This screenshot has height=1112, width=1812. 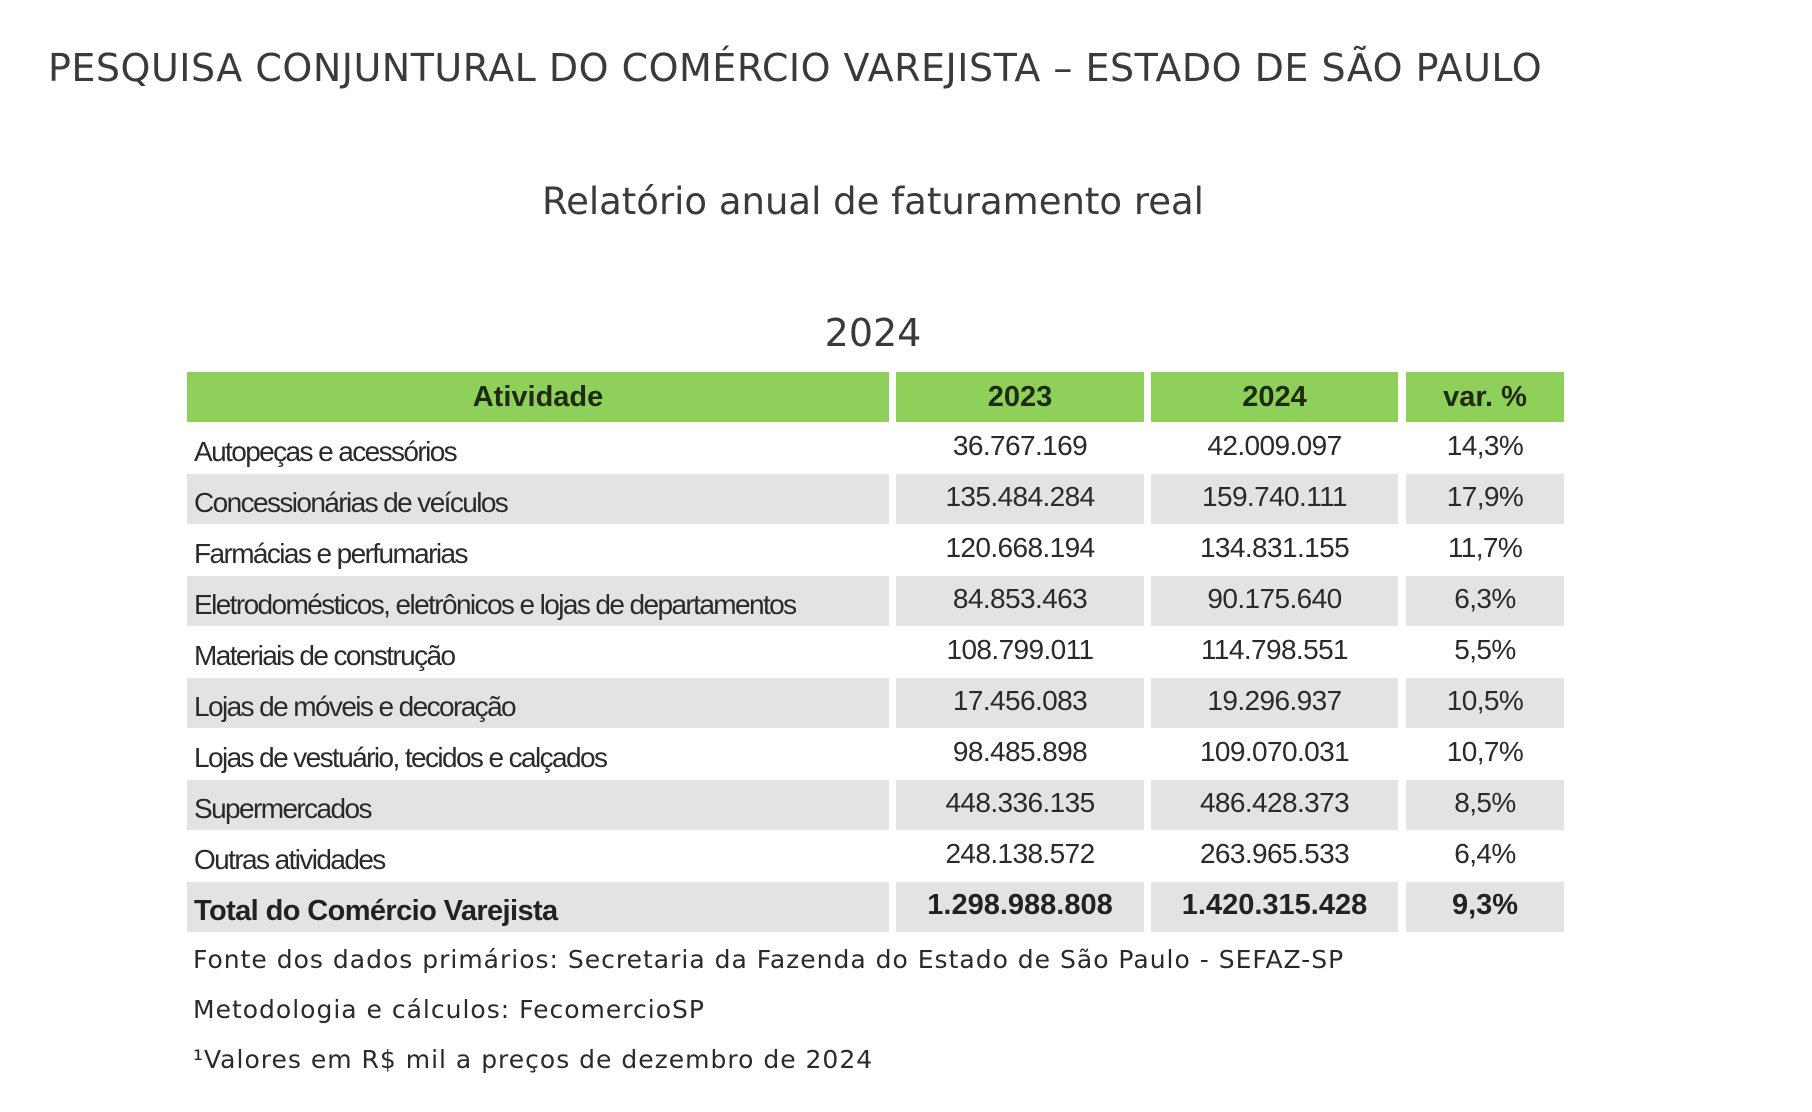 What do you see at coordinates (1274, 802) in the screenshot?
I see `value-2024: 486.428.373` at bounding box center [1274, 802].